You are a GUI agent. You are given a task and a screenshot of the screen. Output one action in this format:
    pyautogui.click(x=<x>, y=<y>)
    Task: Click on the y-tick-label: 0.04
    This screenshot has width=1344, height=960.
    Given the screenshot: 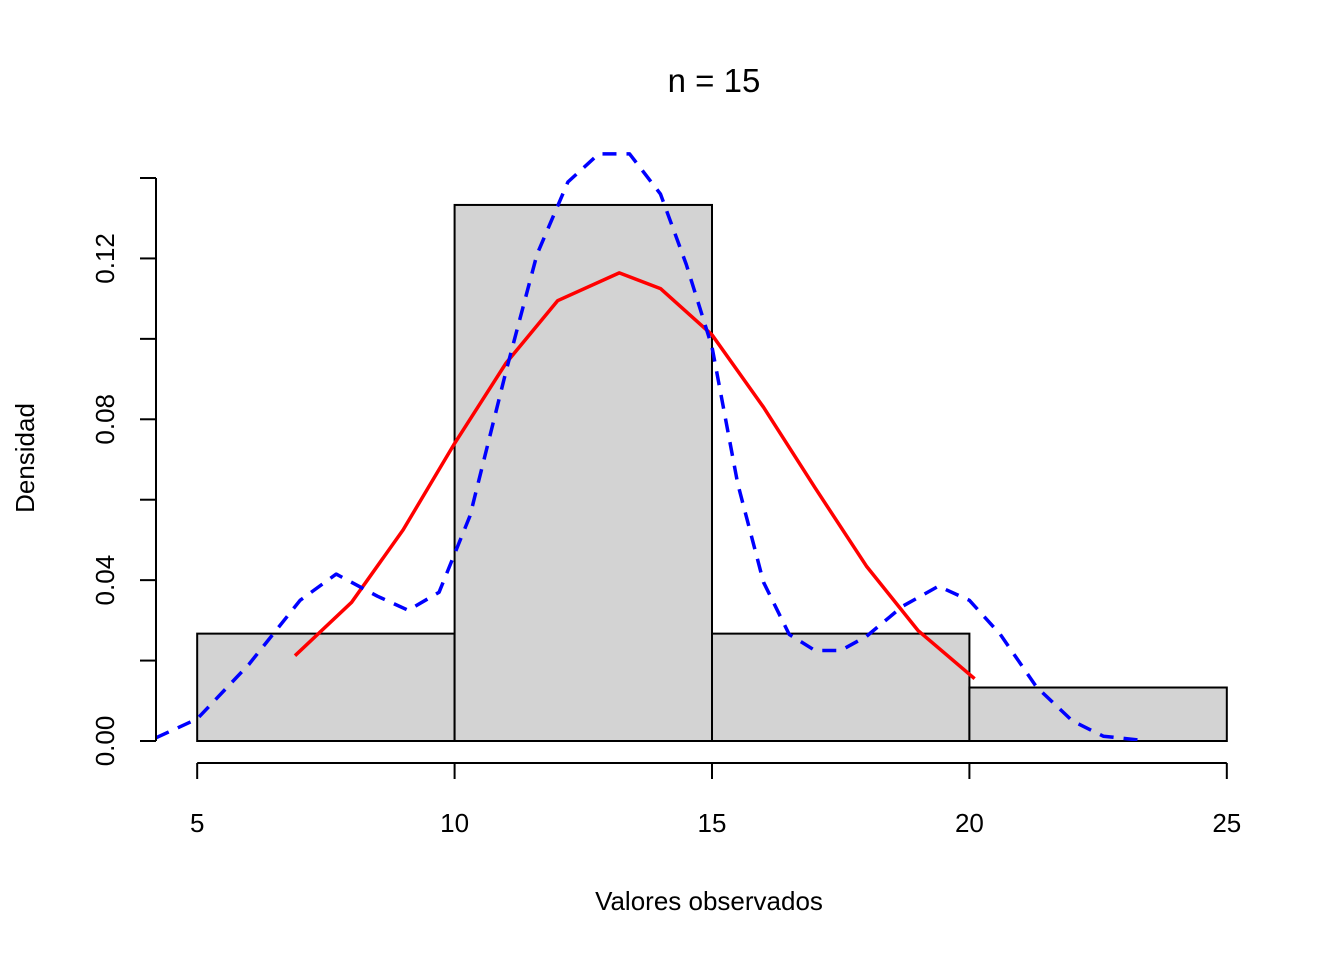 What is the action you would take?
    pyautogui.click(x=105, y=580)
    